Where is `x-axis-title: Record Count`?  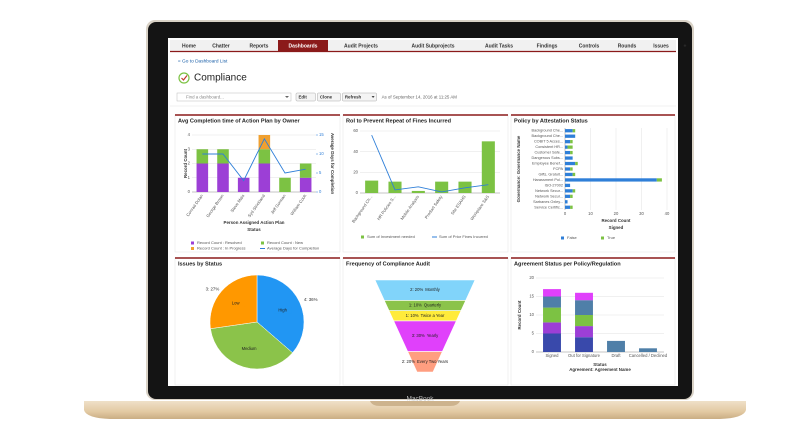 x-axis-title: Record Count is located at coordinates (616, 220).